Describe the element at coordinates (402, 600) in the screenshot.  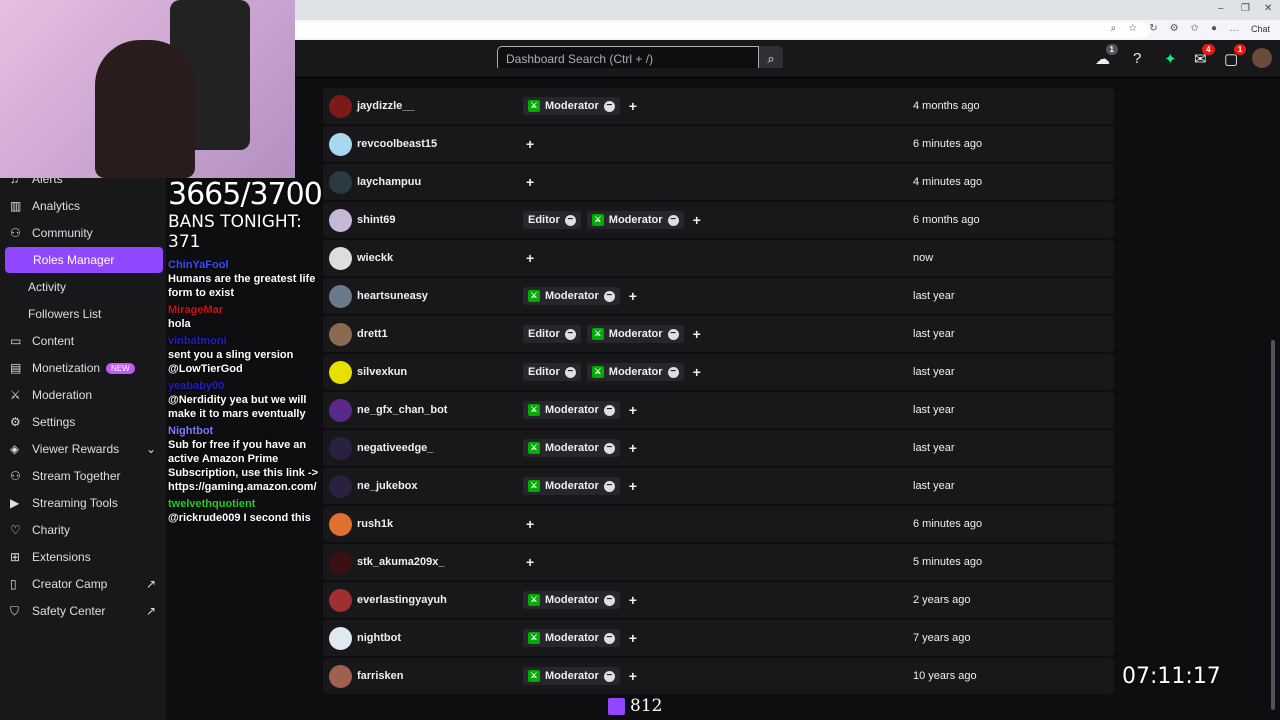
I see `username: everlastingyayuh` at that location.